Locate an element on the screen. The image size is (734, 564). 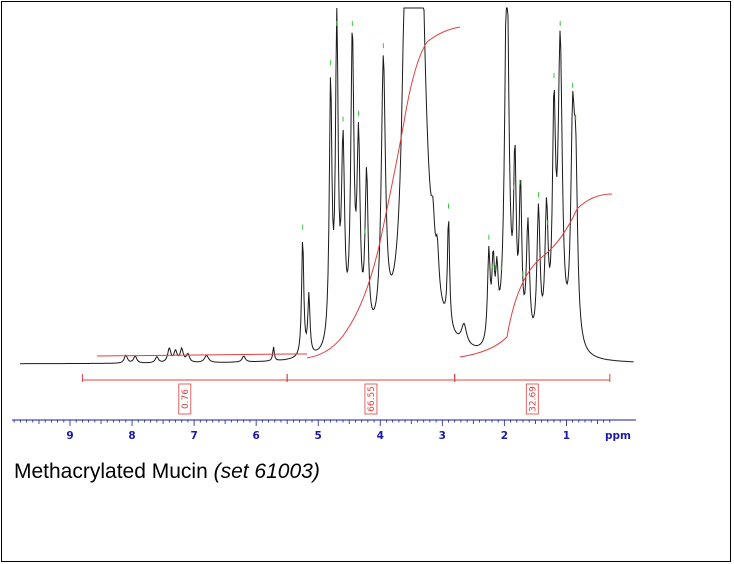
caption-set-id: (set 61003) is located at coordinates (266, 471).